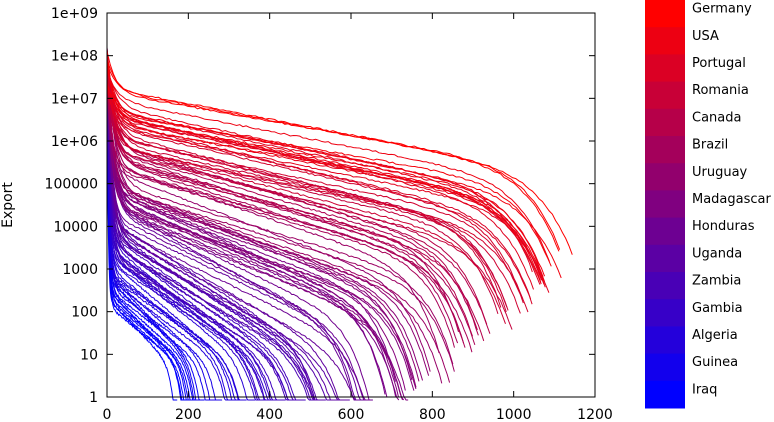  What do you see at coordinates (74, 57) in the screenshot?
I see `y-tick-label: 1e+08` at bounding box center [74, 57].